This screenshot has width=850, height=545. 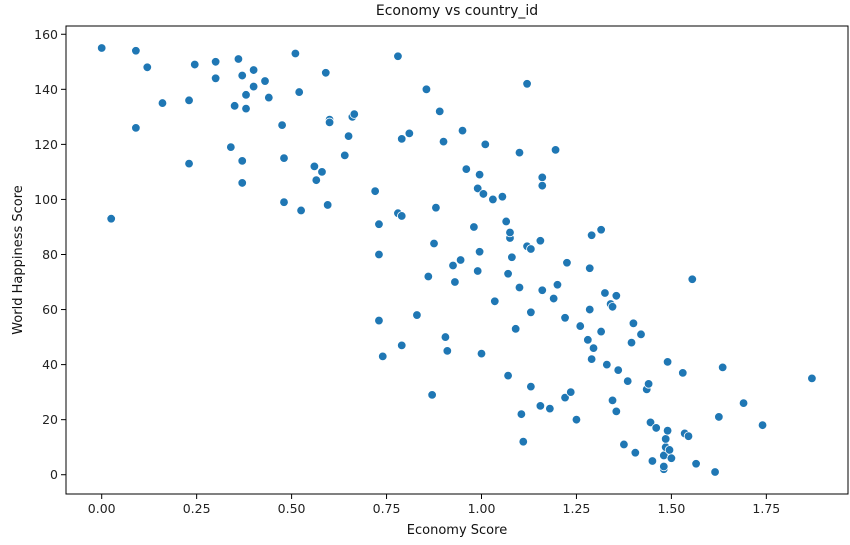 I want to click on y-tick-label: 100, so click(x=46, y=199).